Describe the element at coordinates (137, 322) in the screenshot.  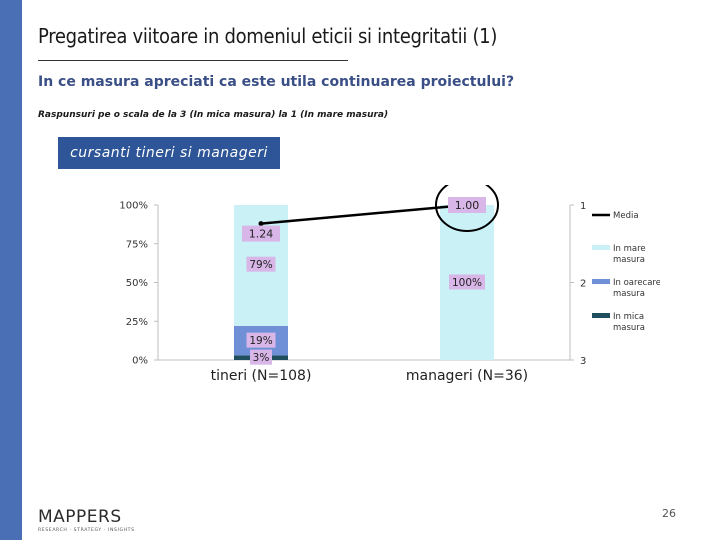
I see `y-tick-label-left: 25%` at that location.